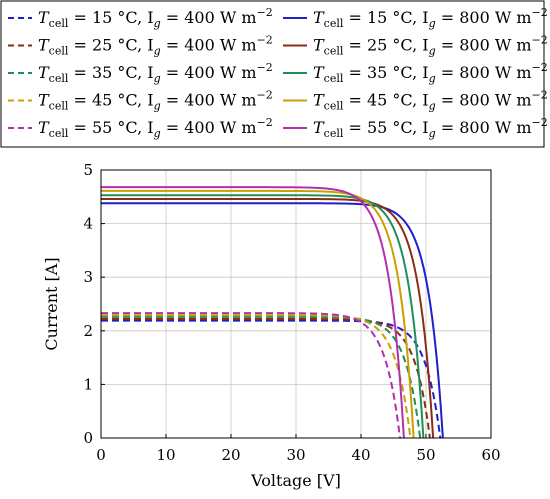 This screenshot has width=550, height=499. What do you see at coordinates (230, 455) in the screenshot?
I see `x-tick-label: 20` at bounding box center [230, 455].